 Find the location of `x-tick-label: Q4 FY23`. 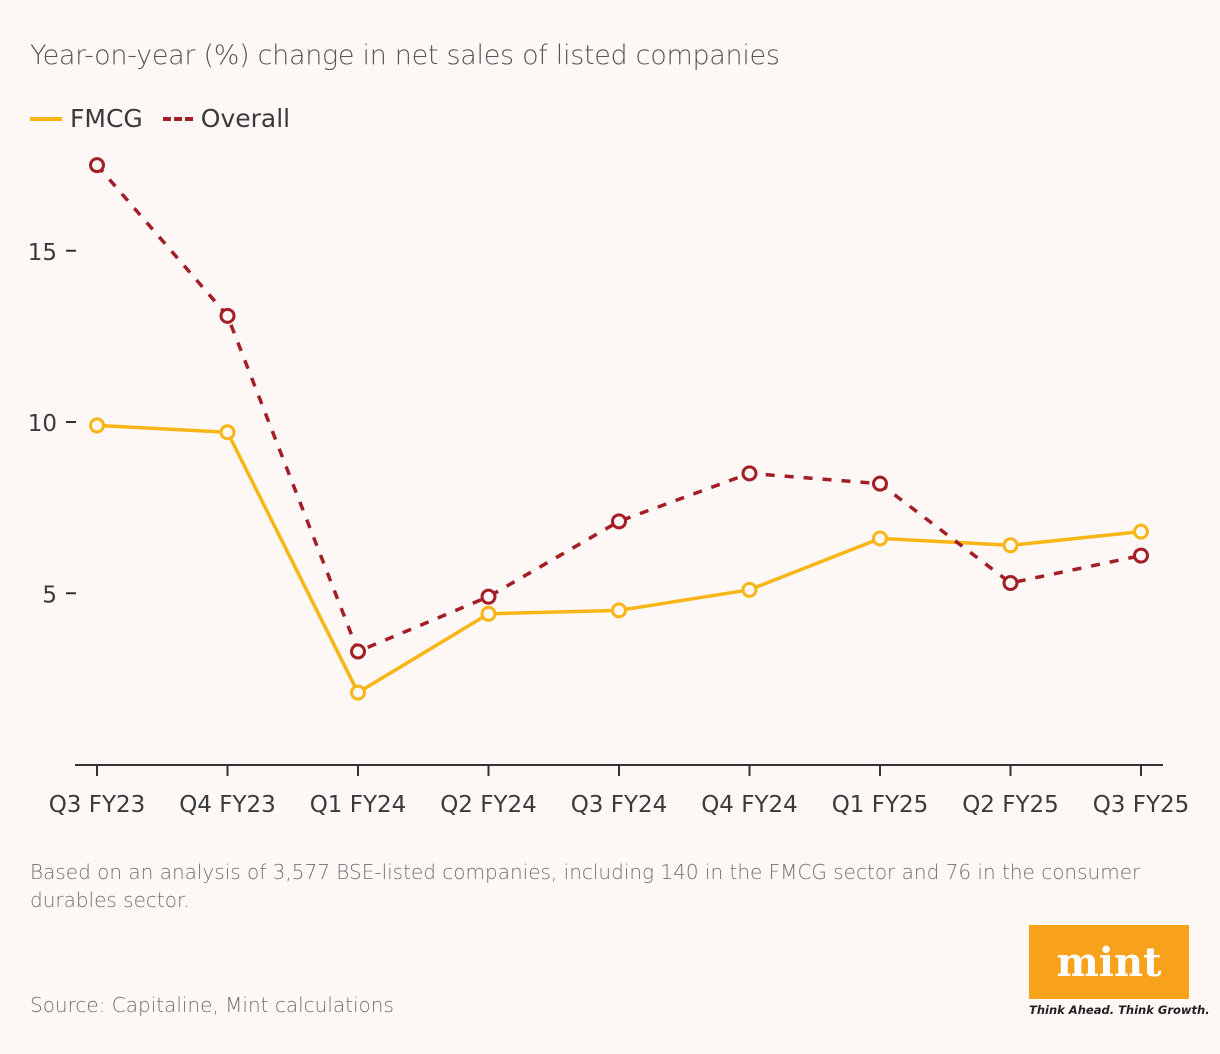

x-tick-label: Q4 FY23 is located at coordinates (227, 805).